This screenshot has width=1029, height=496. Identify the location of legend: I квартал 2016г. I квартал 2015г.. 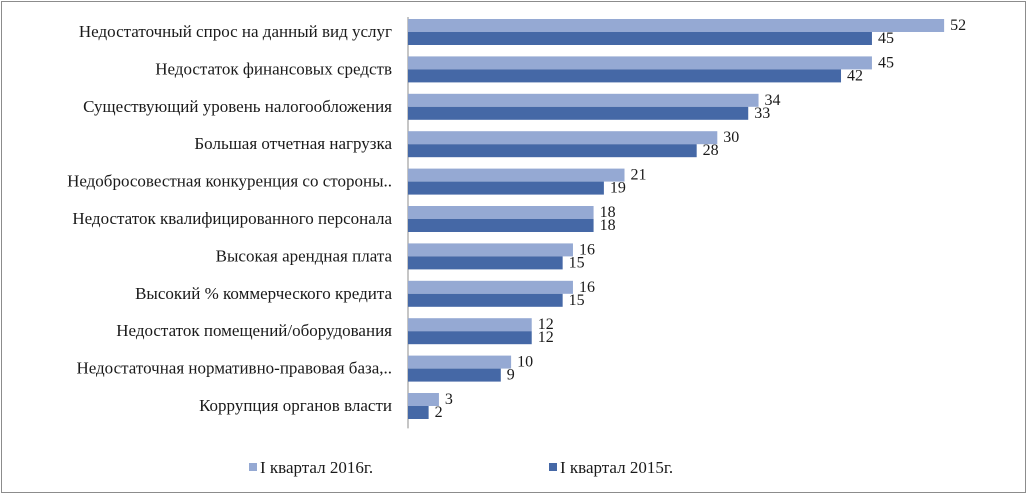
(461, 467).